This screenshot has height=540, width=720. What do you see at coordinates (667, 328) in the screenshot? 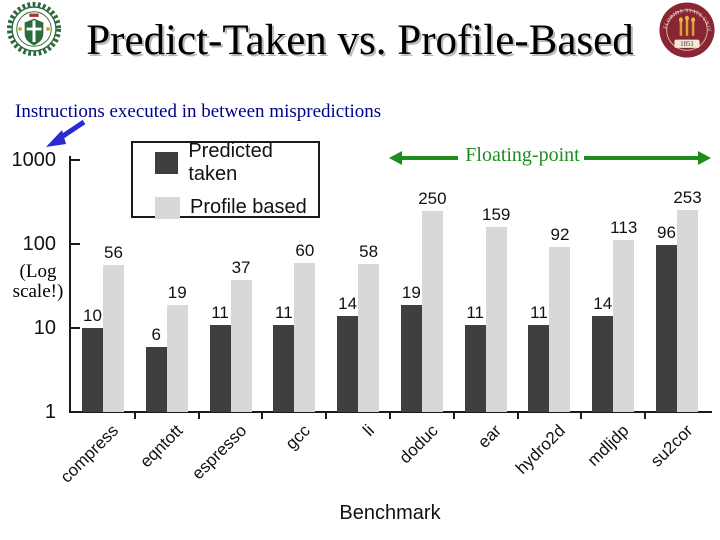
I see `bar-su2cor-predicted` at bounding box center [667, 328].